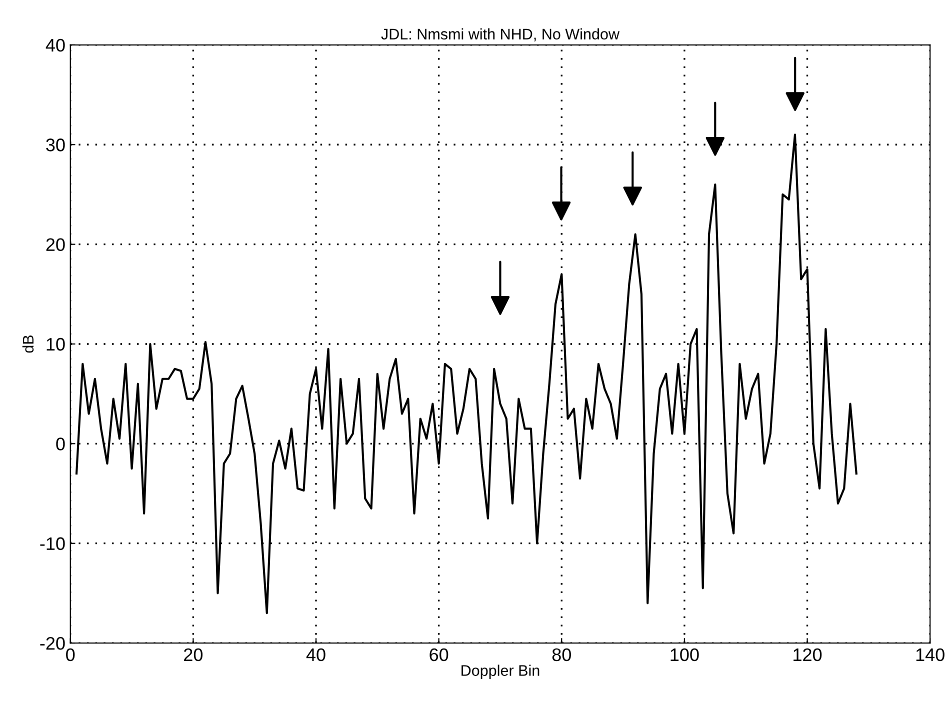  Describe the element at coordinates (439, 655) in the screenshot. I see `x-tick-label: 60` at that location.